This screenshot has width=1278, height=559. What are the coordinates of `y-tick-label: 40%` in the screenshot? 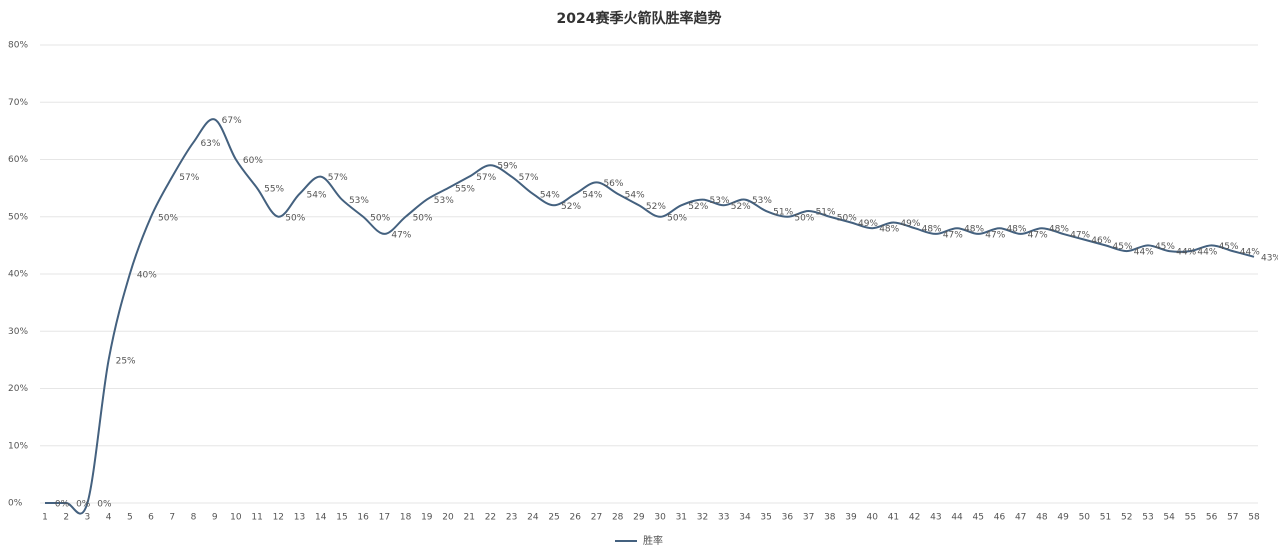 It's located at (18, 275).